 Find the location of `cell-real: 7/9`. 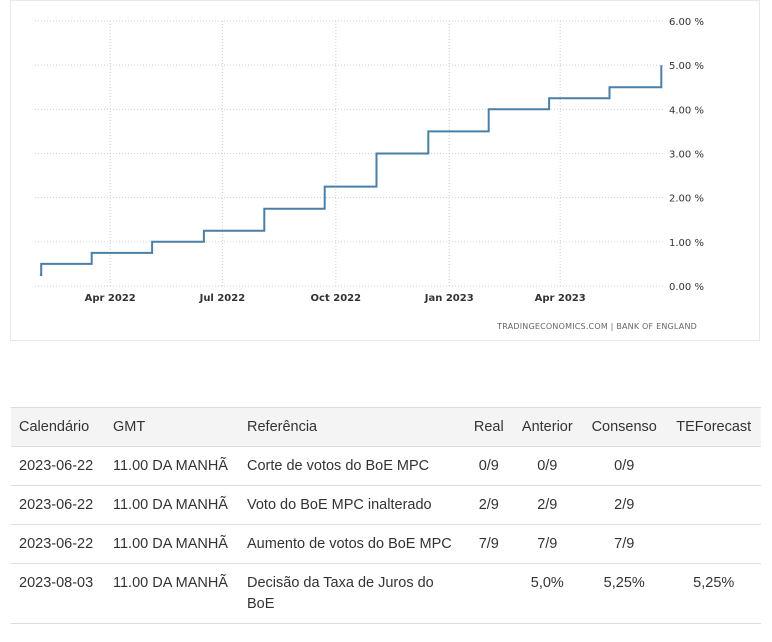

cell-real: 7/9 is located at coordinates (489, 544).